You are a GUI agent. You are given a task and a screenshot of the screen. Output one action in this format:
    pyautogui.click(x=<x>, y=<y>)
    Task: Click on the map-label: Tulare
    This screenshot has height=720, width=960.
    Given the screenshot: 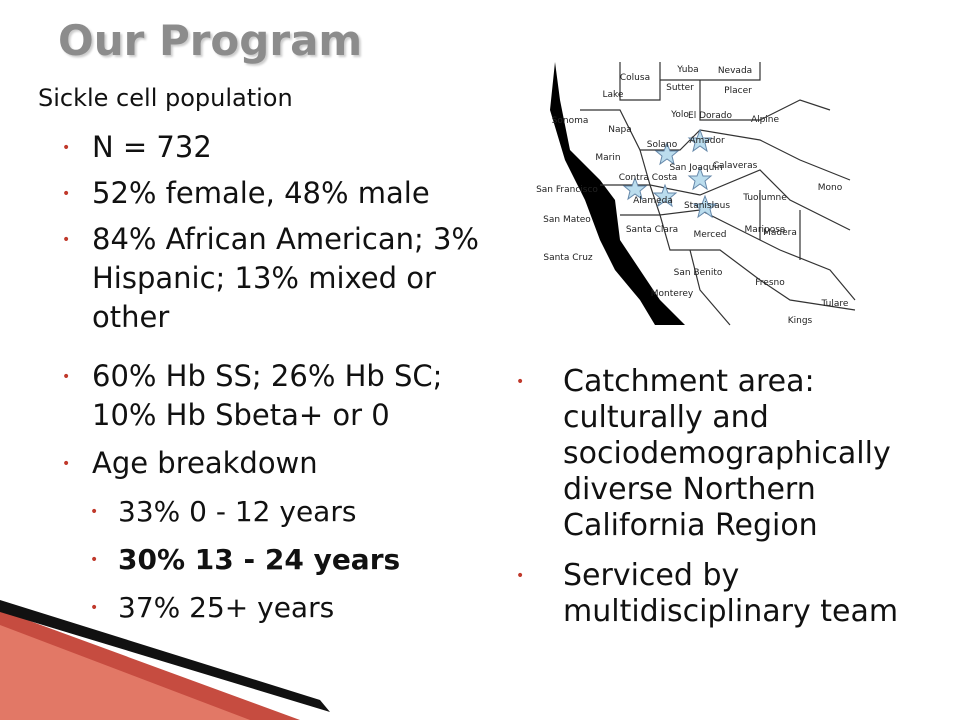 What is the action you would take?
    pyautogui.click(x=835, y=304)
    